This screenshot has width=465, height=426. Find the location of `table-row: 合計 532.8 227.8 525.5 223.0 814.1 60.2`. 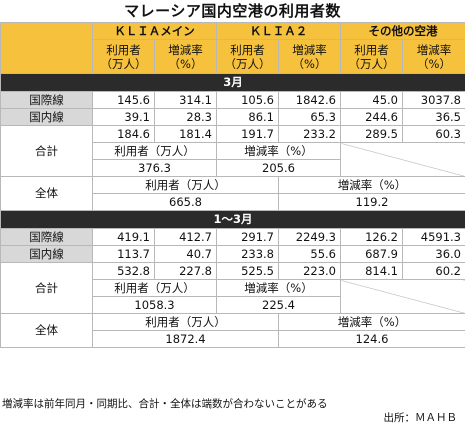

table-row: 合計 532.8 227.8 525.5 223.0 814.1 60.2 is located at coordinates (232, 288).